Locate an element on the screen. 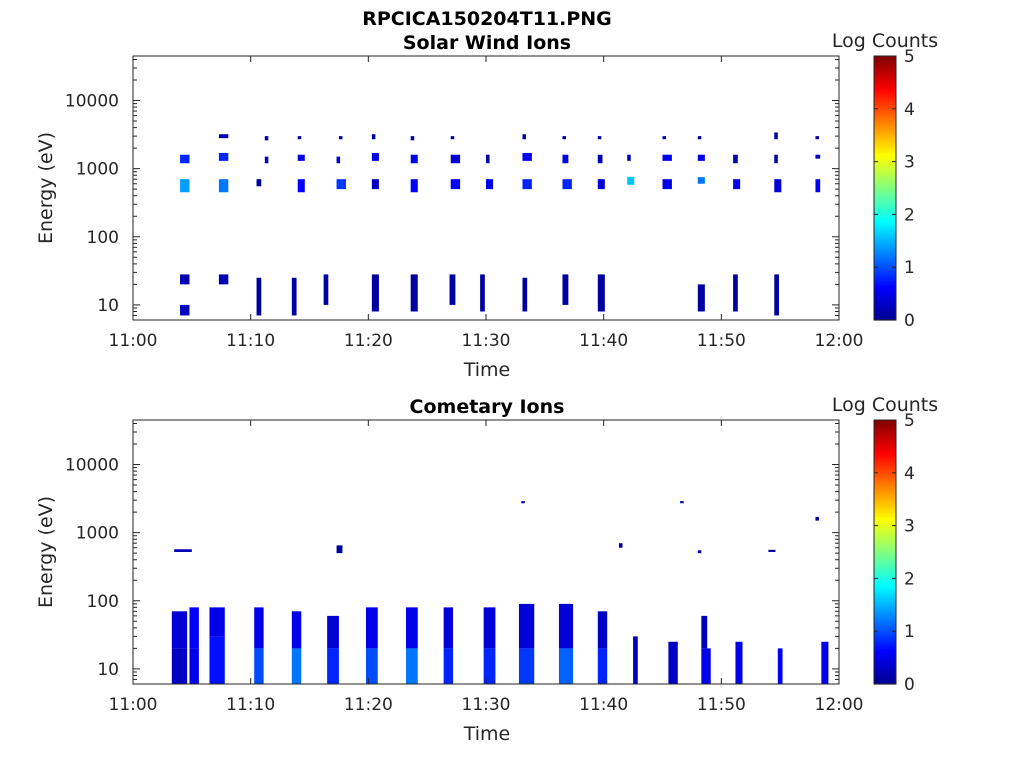 This screenshot has height=768, width=1024. x-tick-label: 11:20 is located at coordinates (368, 341).